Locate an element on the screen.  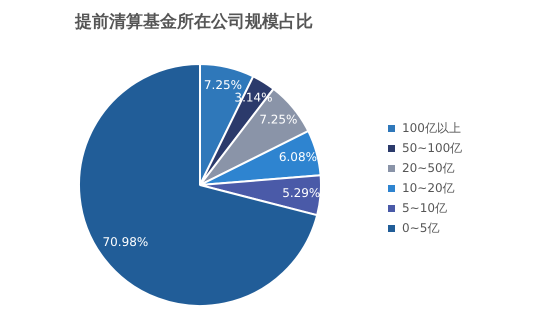
legend-label: 10~20亿 is located at coordinates (428, 188).